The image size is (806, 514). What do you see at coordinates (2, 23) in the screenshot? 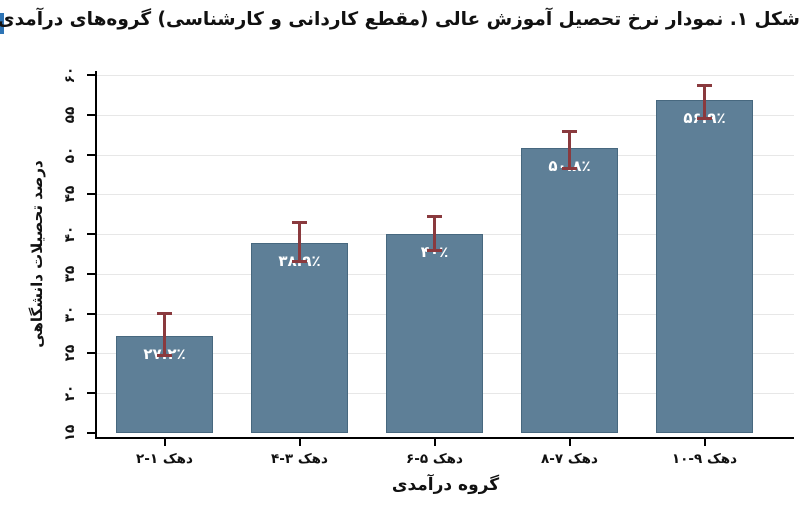
I see `title-link-fragment` at bounding box center [2, 23].